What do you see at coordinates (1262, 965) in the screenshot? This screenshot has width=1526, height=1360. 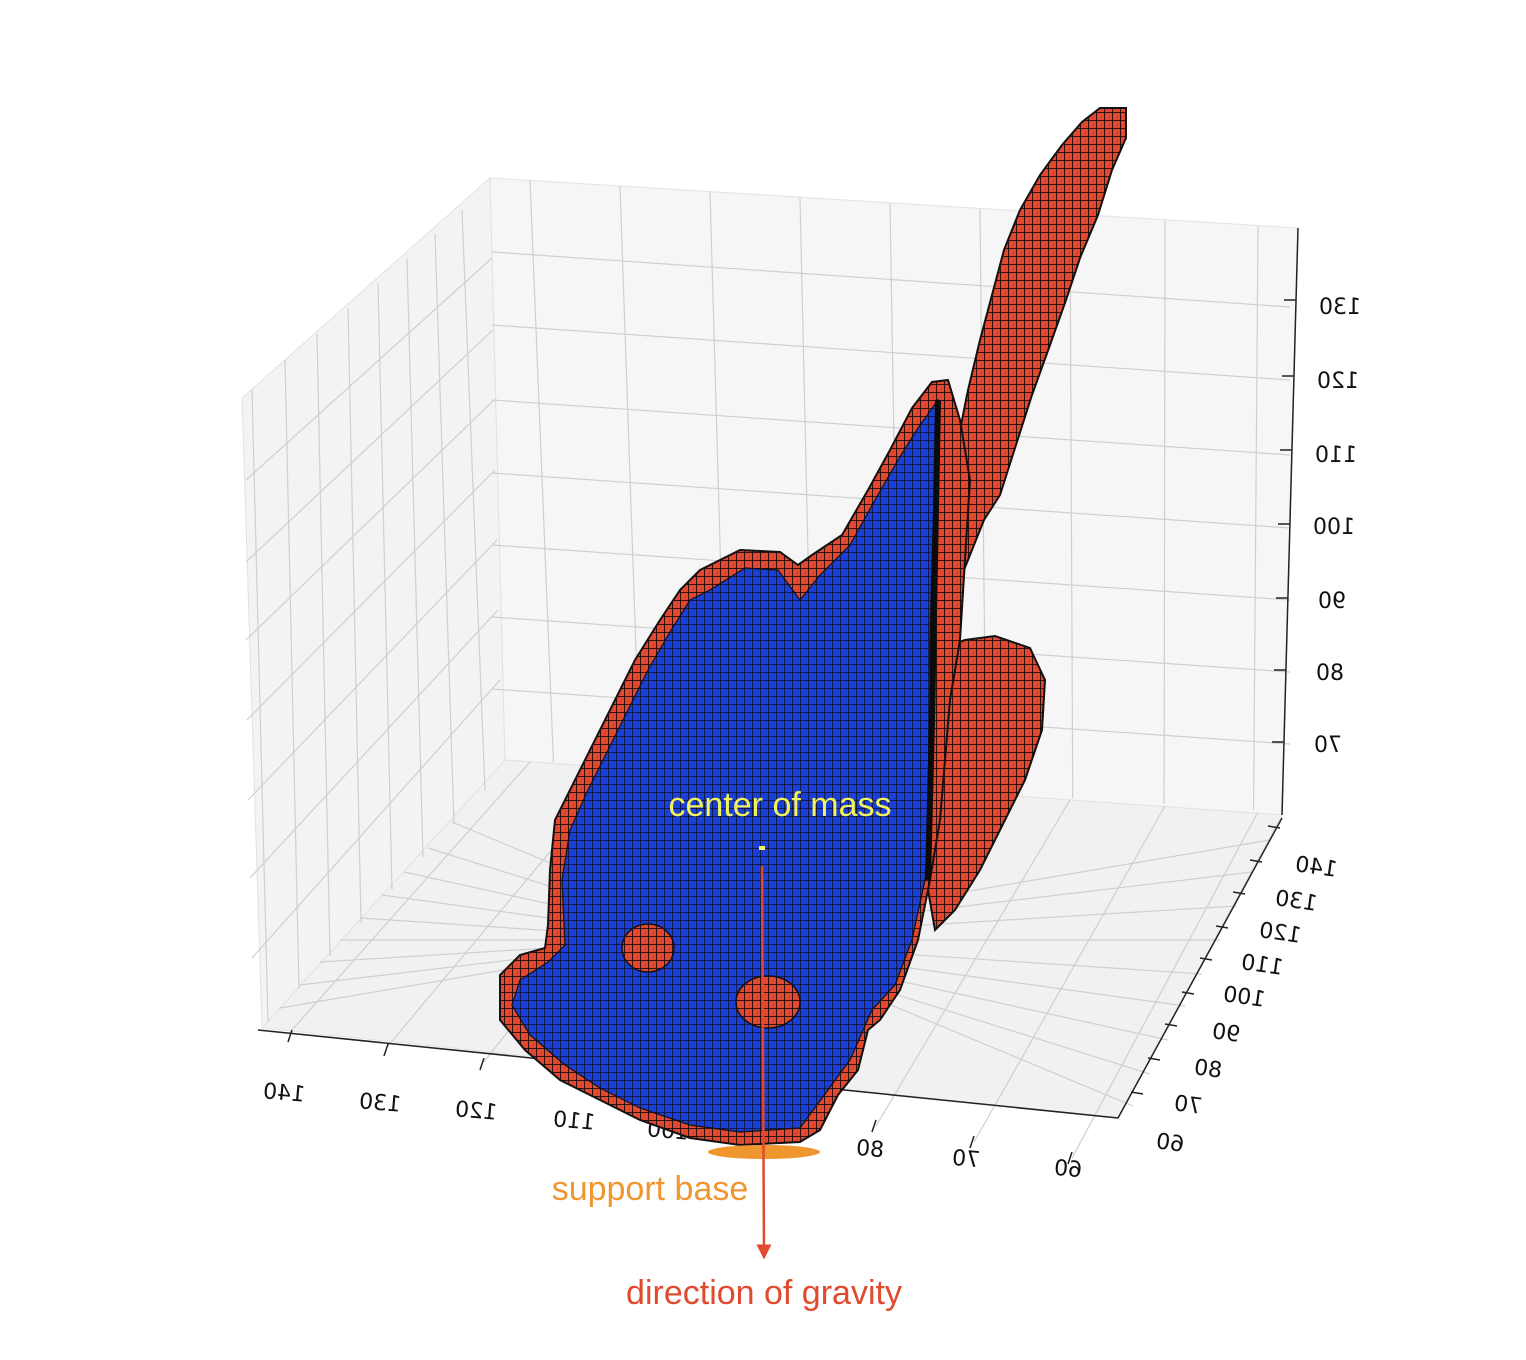 I see `y-tick-label: 110` at bounding box center [1262, 965].